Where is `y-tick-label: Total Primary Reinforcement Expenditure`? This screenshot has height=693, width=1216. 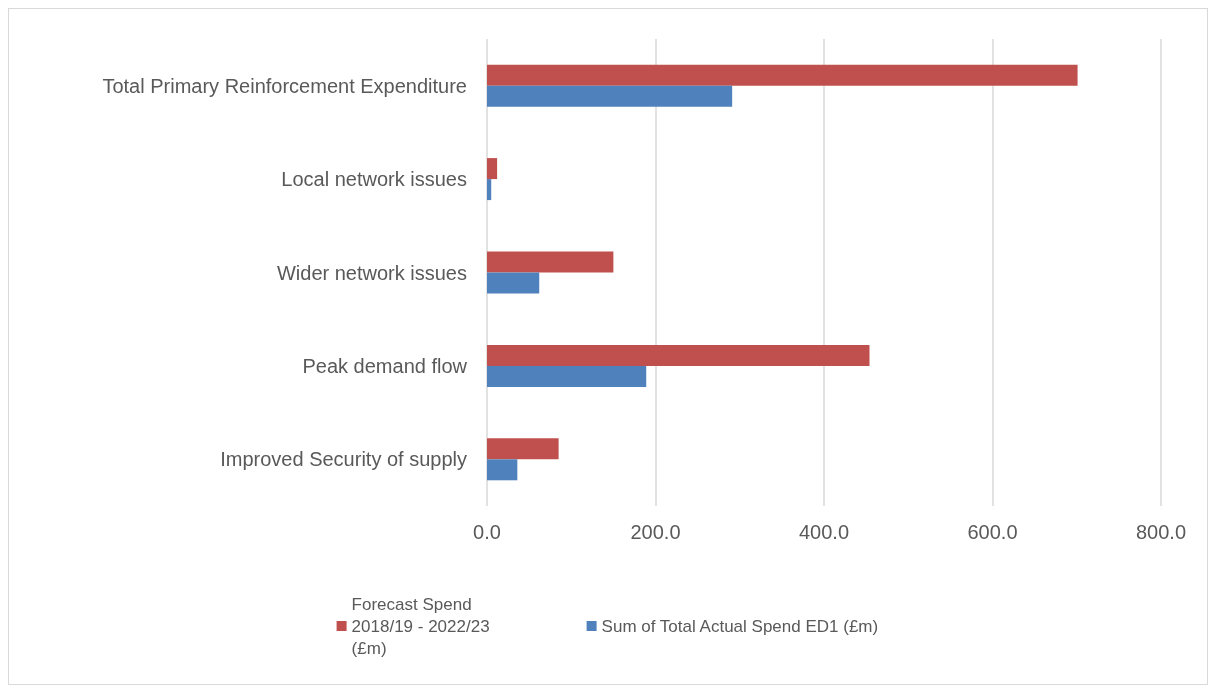
y-tick-label: Total Primary Reinforcement Expenditure is located at coordinates (284, 85).